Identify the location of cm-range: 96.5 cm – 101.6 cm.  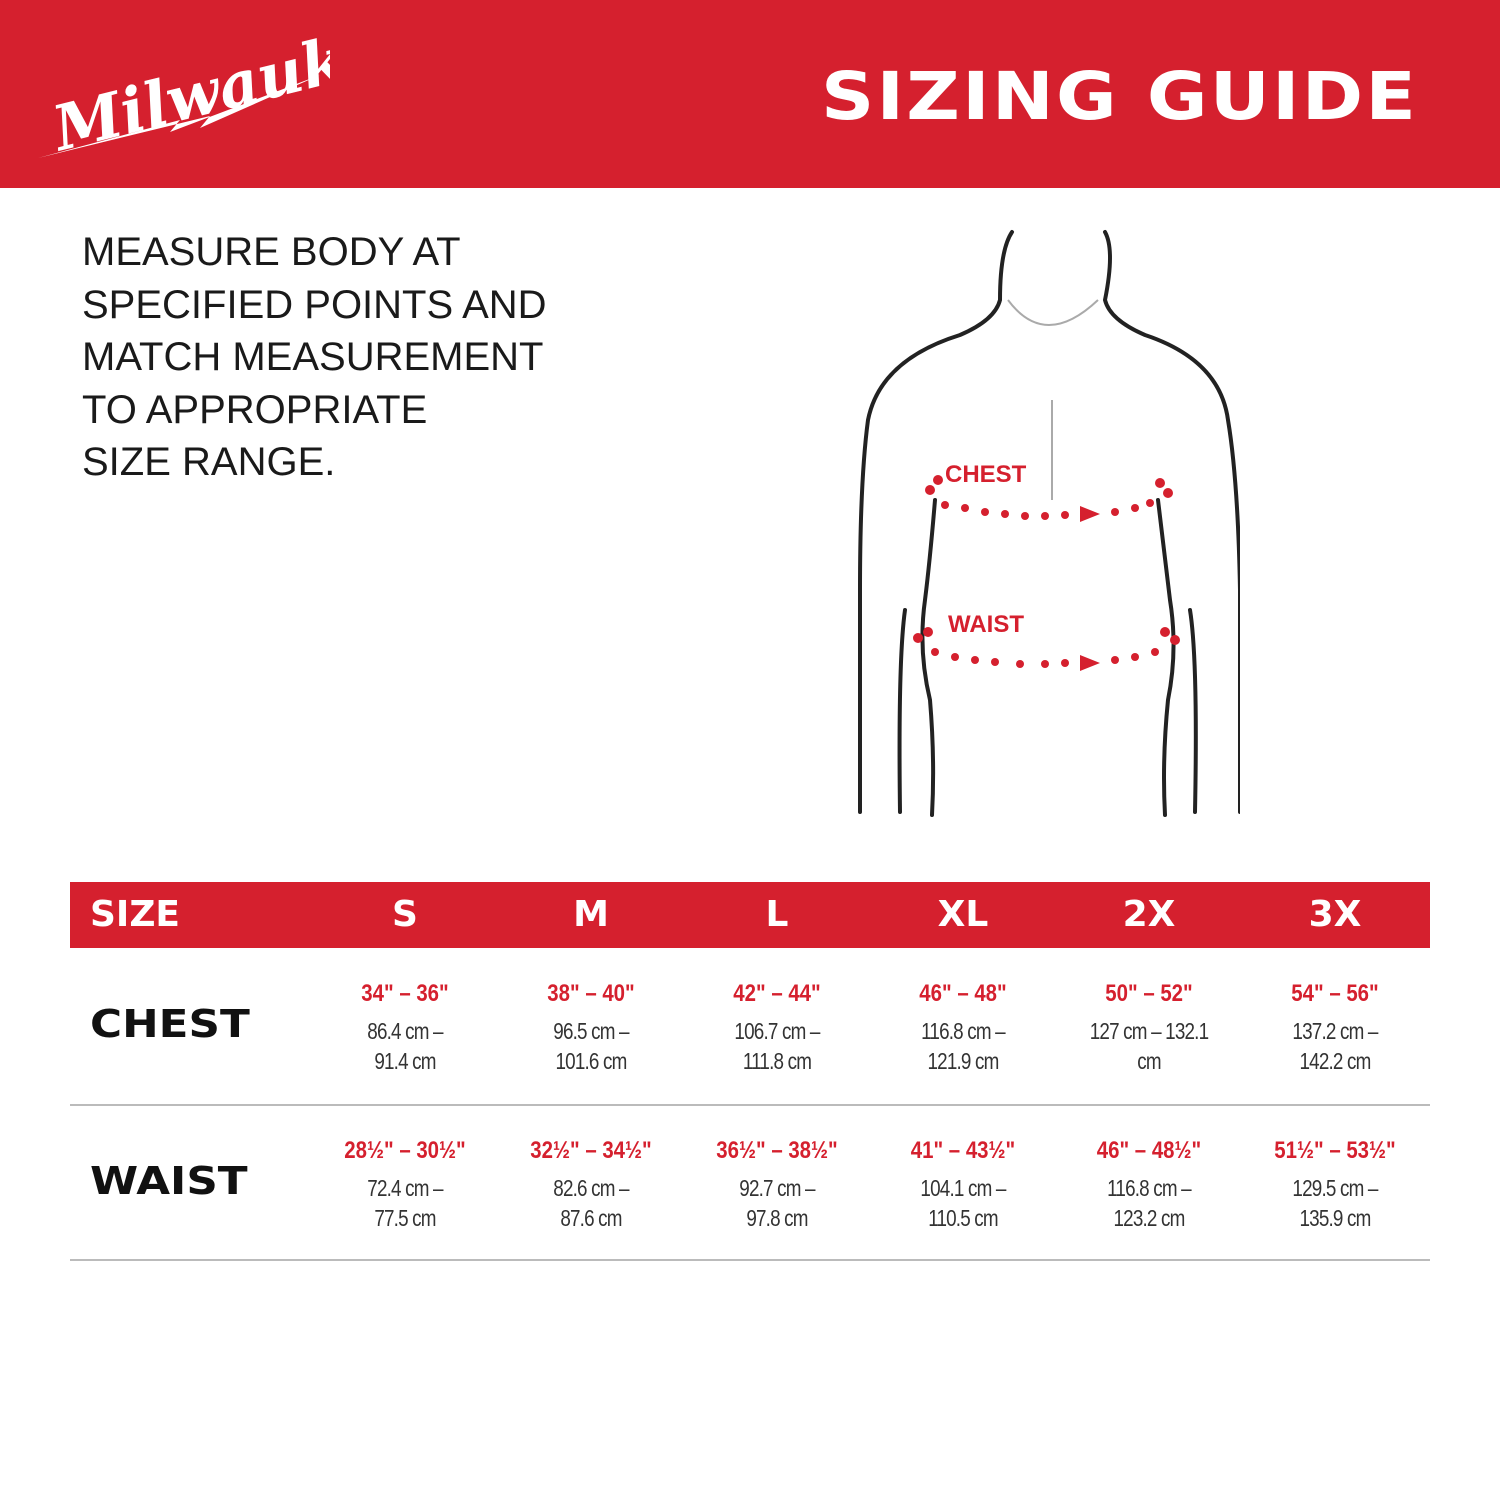
(591, 1046).